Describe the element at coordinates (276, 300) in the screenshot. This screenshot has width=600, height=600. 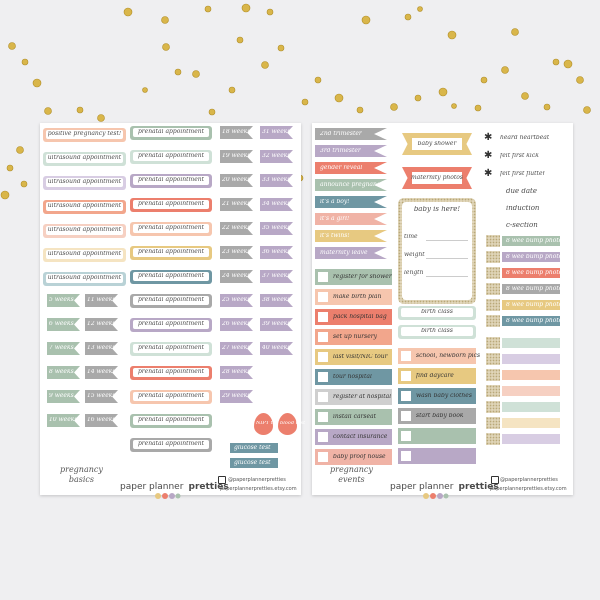
I see `week-flag-sticker: 38 weeks` at that location.